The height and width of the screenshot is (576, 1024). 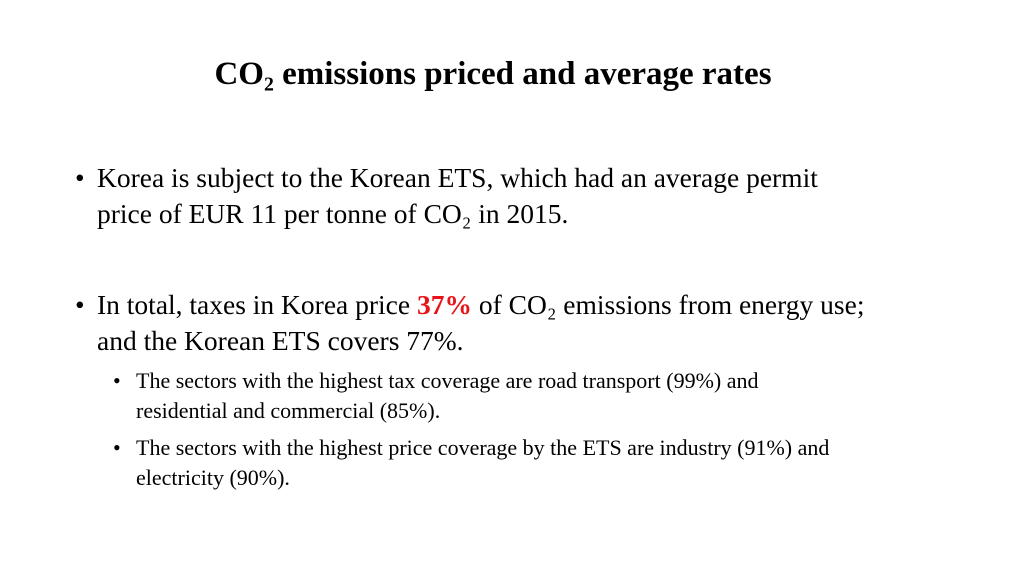 What do you see at coordinates (288, 410) in the screenshot?
I see `sub-bullet-text: residential and commercial (85%).` at bounding box center [288, 410].